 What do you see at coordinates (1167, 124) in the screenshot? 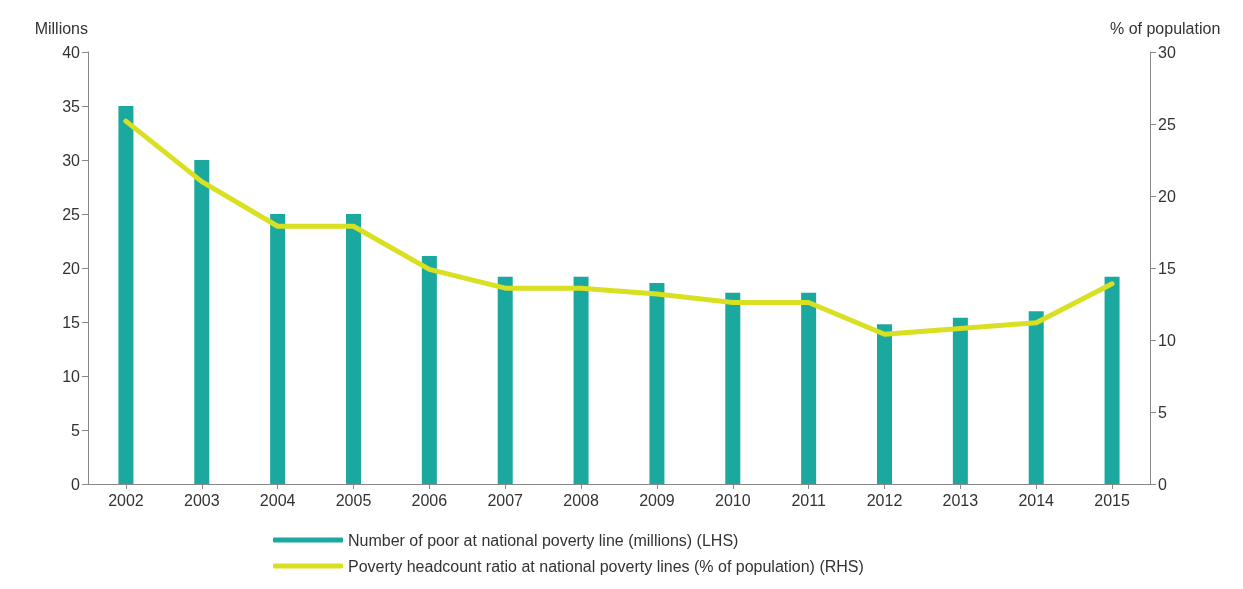
I see `y2-tick-label: 25` at bounding box center [1167, 124].